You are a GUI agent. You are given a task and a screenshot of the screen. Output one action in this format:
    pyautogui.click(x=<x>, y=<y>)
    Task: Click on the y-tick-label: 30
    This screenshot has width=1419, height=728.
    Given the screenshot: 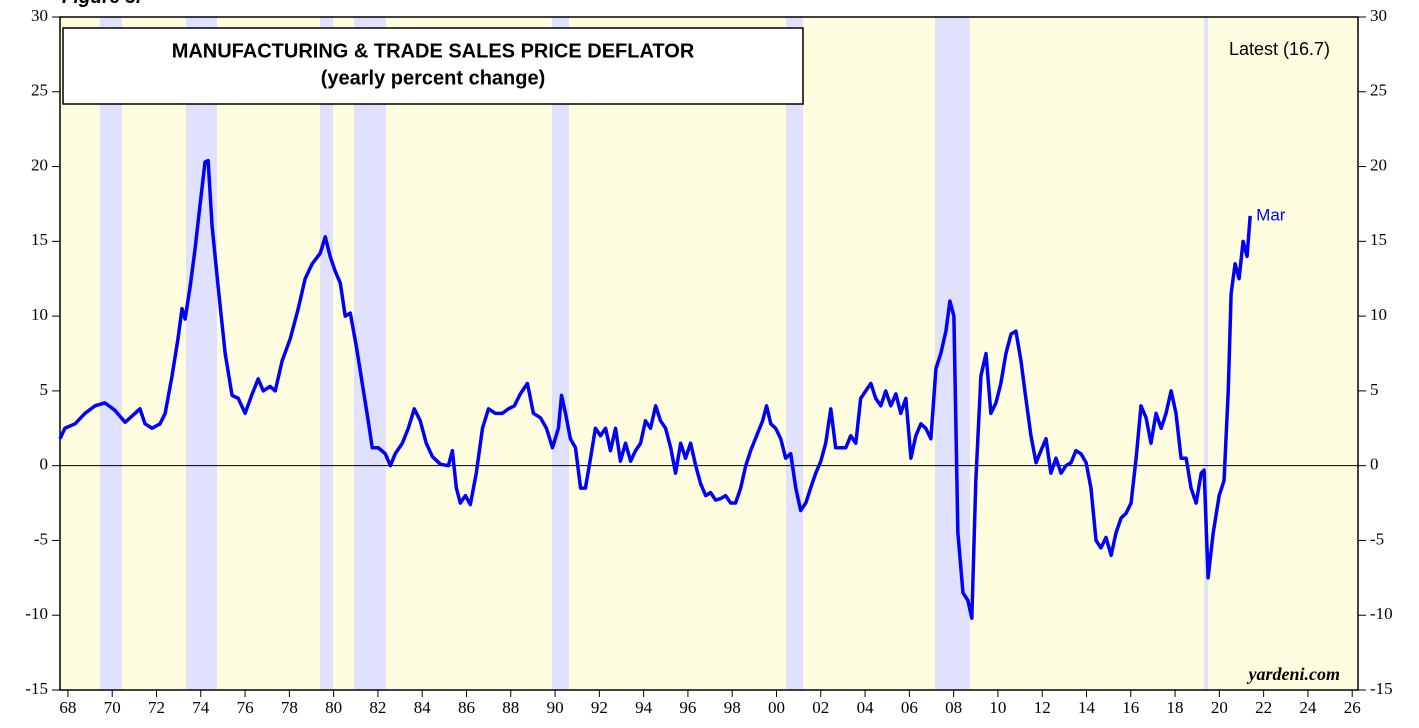 What is the action you would take?
    pyautogui.click(x=39, y=15)
    